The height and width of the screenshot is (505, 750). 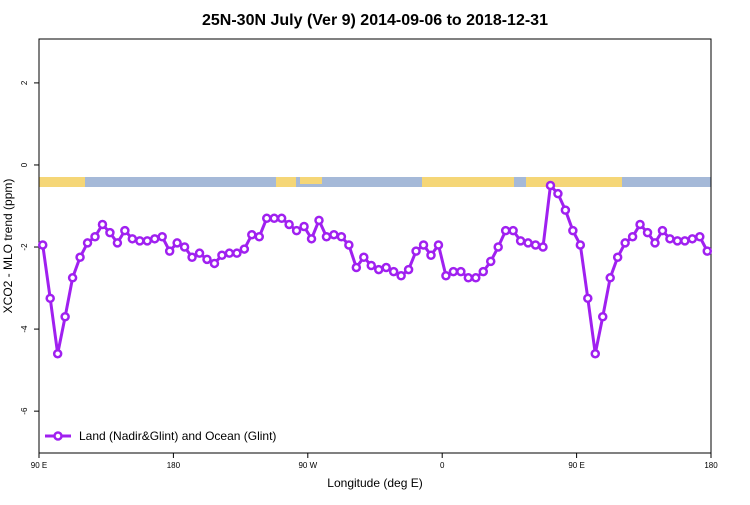 What do you see at coordinates (24, 82) in the screenshot?
I see `y-tick-label: 2` at bounding box center [24, 82].